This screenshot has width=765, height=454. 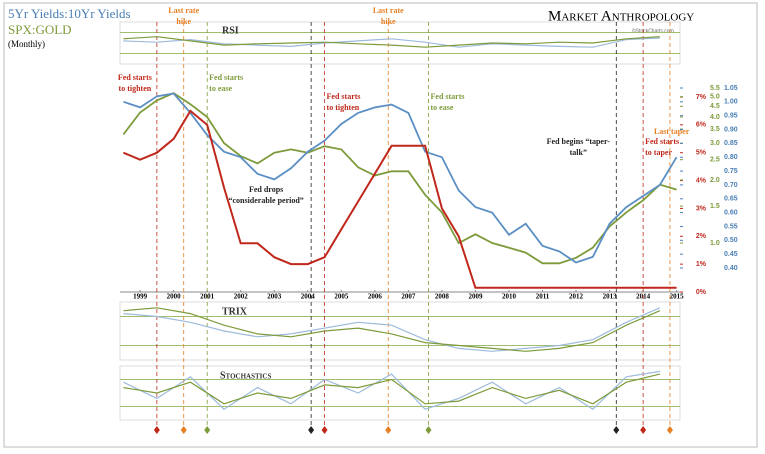 I want to click on y3ticks-label: 5.5, so click(x=715, y=88).